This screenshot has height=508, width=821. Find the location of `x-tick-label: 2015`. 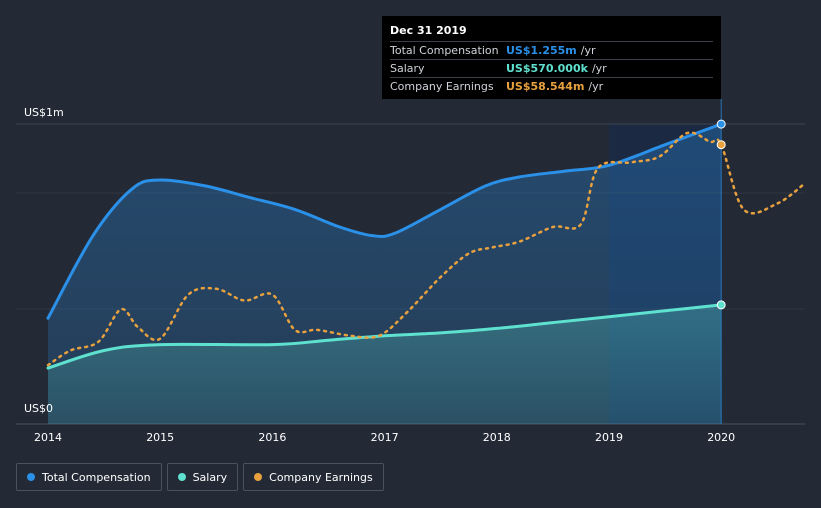

x-tick-label: 2015 is located at coordinates (160, 437).